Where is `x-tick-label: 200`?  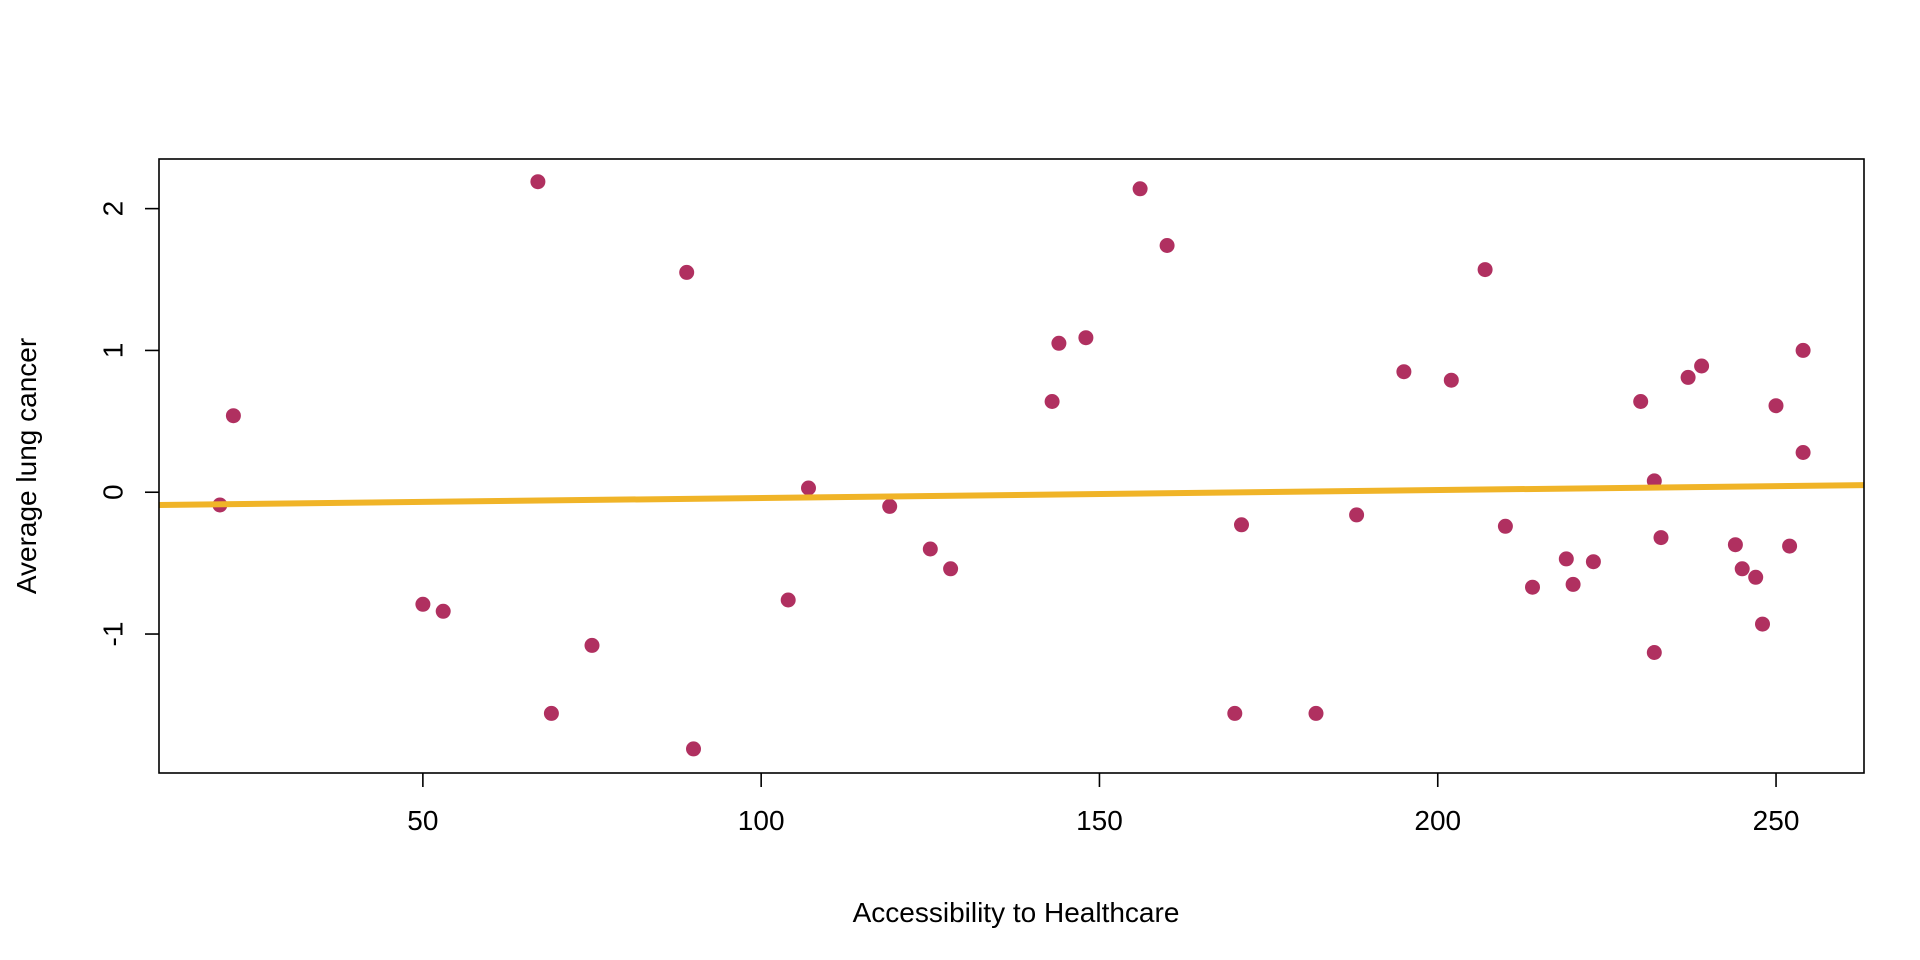
x-tick-label: 200 is located at coordinates (1437, 820).